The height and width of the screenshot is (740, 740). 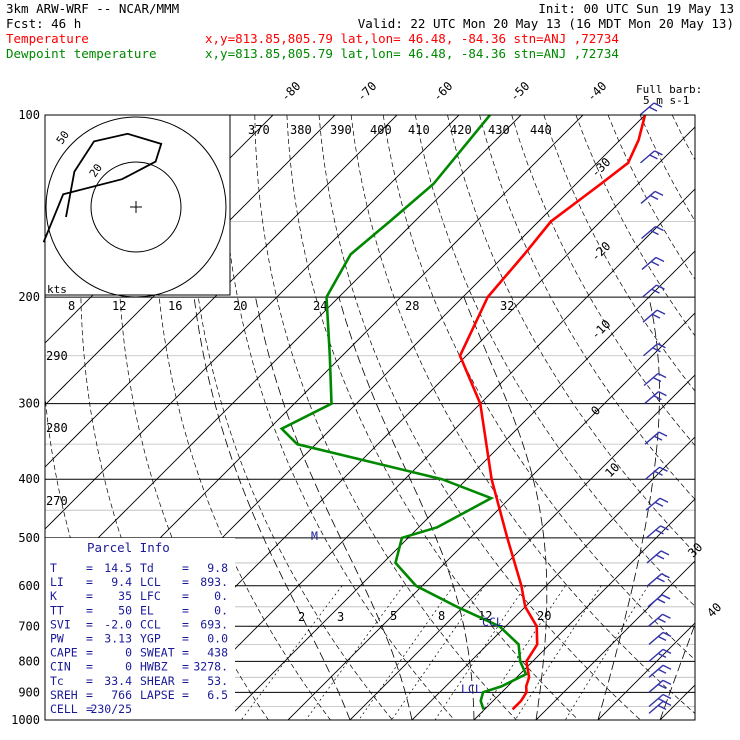 What do you see at coordinates (25, 720) in the screenshot?
I see `isobar-label: 1000` at bounding box center [25, 720].